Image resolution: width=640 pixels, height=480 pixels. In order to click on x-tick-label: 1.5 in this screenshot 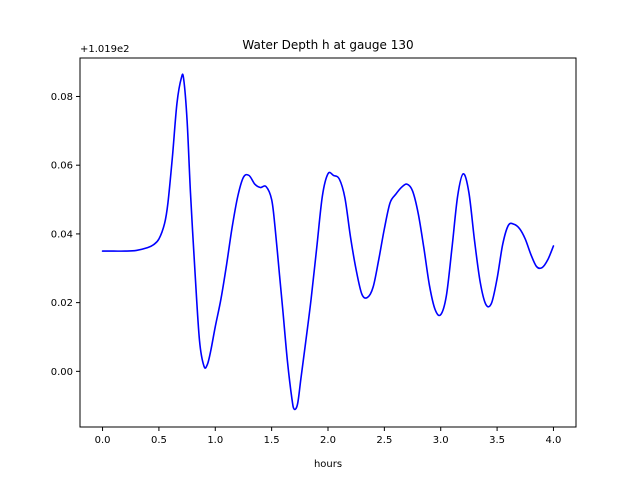, I will do `click(272, 440)`.